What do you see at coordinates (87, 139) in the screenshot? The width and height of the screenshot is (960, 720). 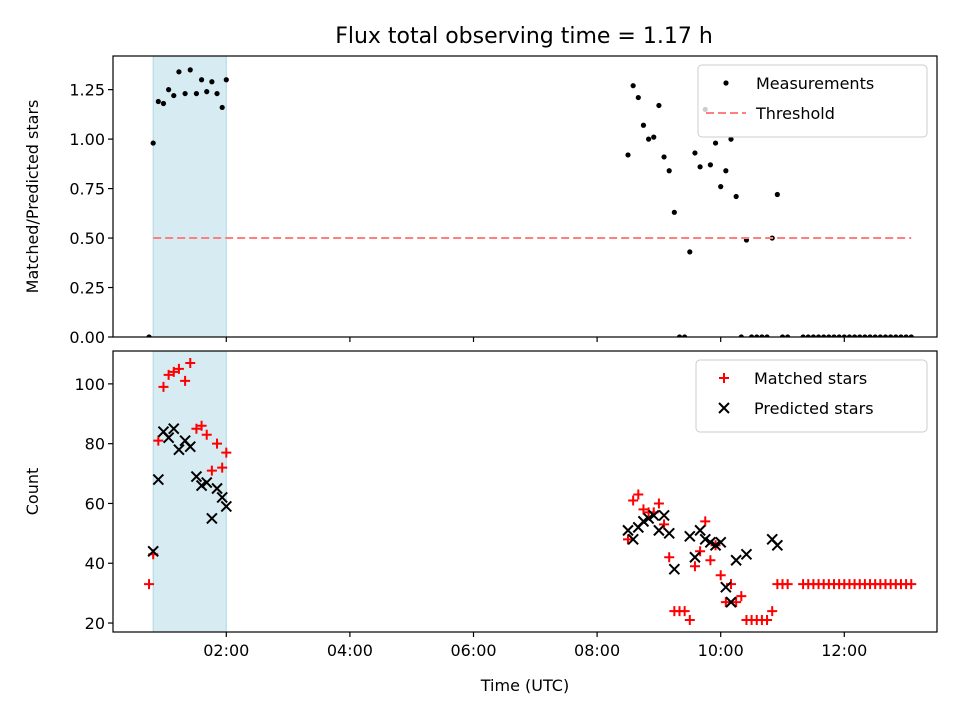 I see `top-y-tick-label-4: 1.00` at bounding box center [87, 139].